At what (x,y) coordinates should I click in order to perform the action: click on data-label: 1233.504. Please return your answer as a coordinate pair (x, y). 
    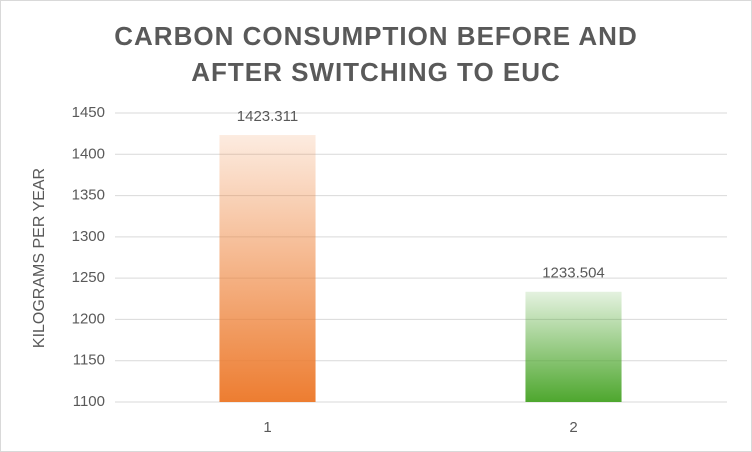
    Looking at the image, I should click on (573, 273).